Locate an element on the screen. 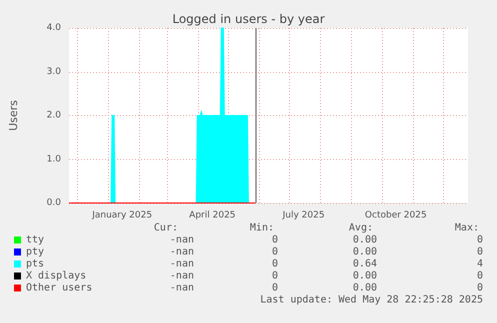 The width and height of the screenshot is (497, 323). legend-label: Other users is located at coordinates (59, 288).